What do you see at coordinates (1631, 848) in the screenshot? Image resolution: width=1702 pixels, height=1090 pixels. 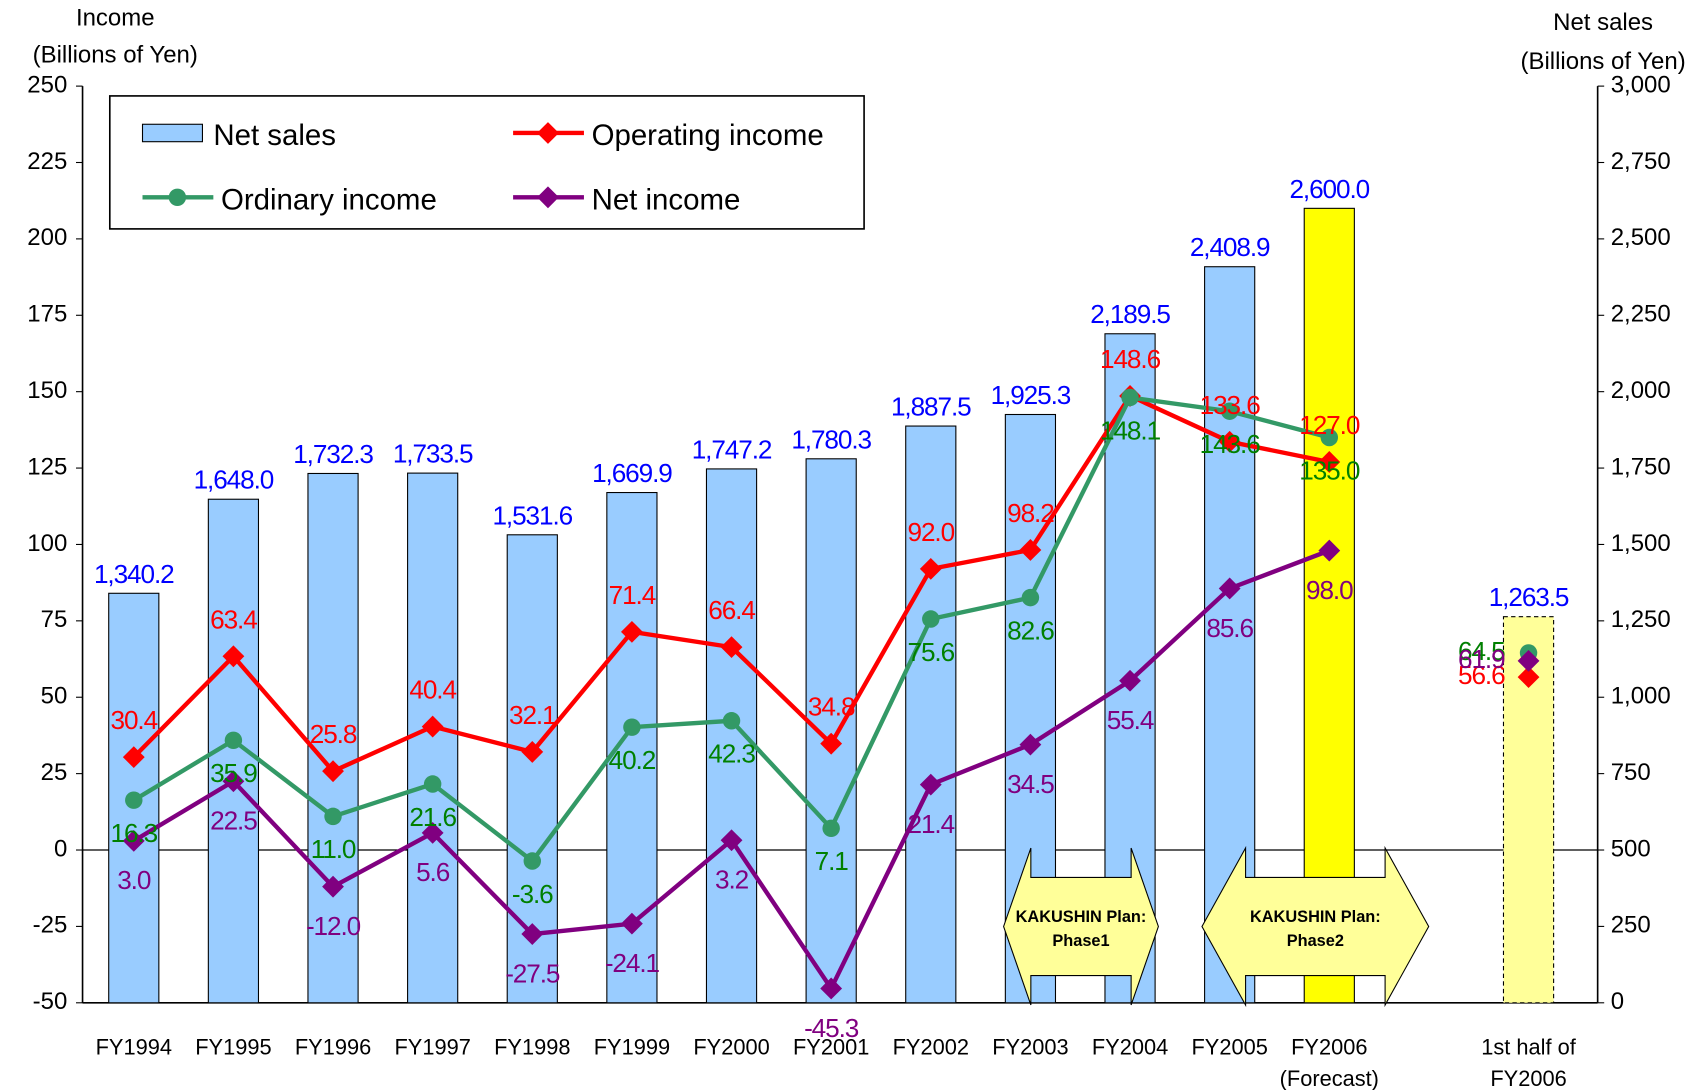 I see `y2-tick-label: 500` at bounding box center [1631, 848].